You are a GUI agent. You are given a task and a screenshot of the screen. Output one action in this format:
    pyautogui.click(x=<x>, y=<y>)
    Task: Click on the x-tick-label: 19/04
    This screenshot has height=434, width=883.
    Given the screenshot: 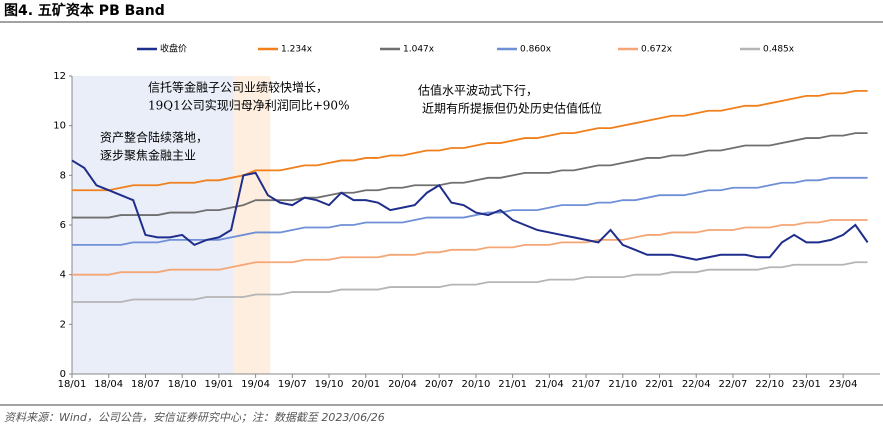 What is the action you would take?
    pyautogui.click(x=255, y=384)
    